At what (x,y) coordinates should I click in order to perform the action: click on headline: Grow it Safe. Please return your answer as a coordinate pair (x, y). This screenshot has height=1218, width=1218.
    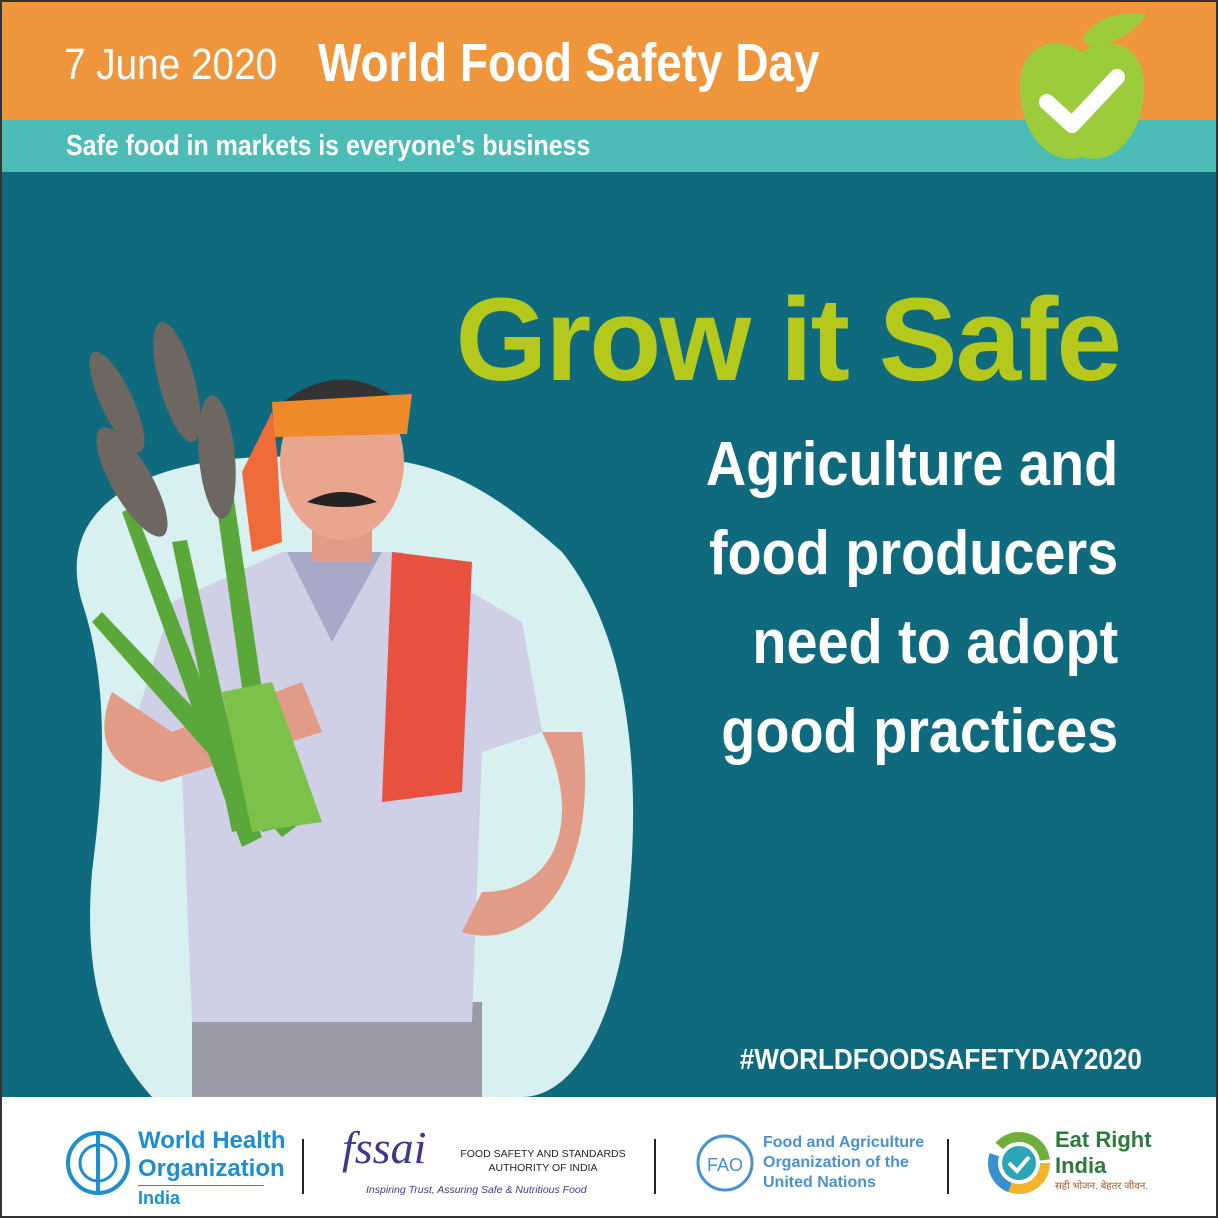
    Looking at the image, I should click on (788, 340).